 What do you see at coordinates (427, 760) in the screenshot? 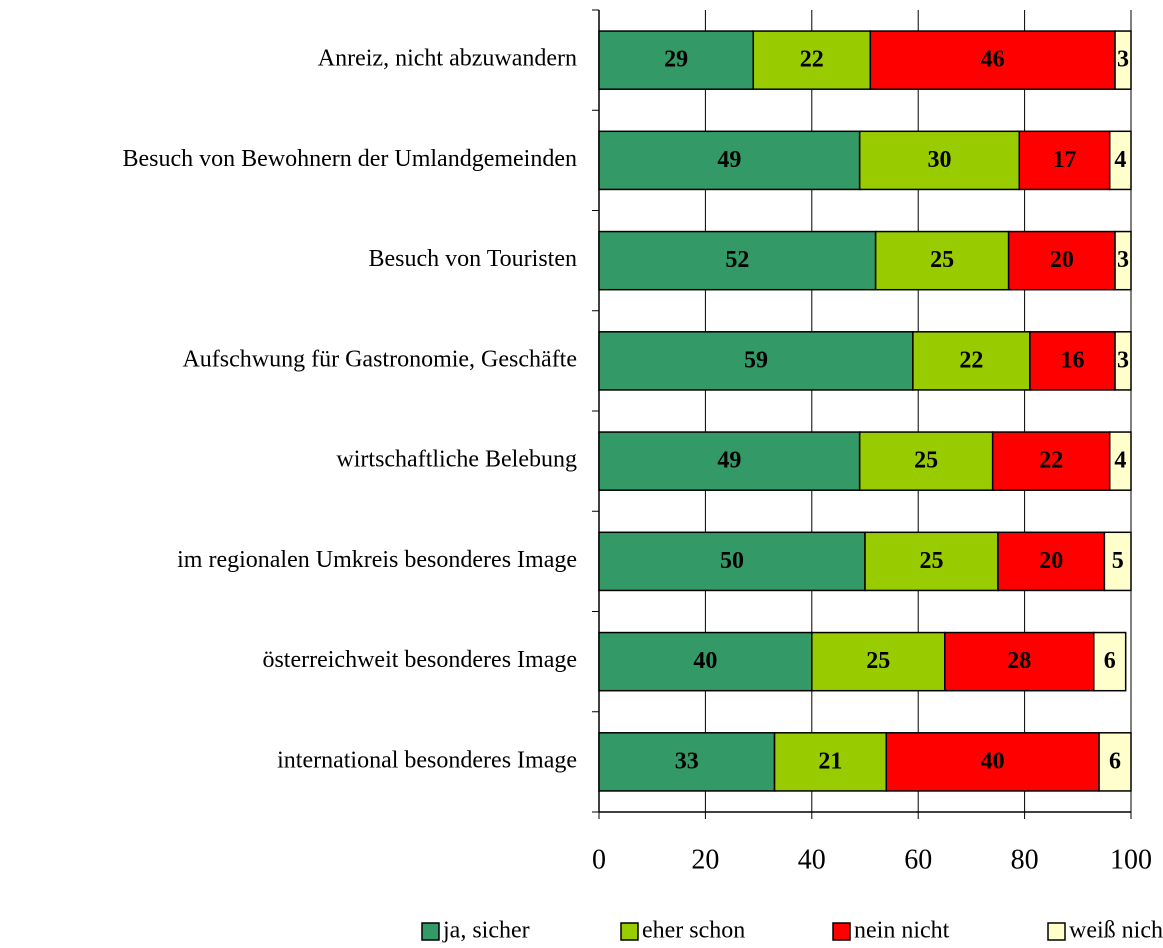
I see `category-label: international besonderes Image` at bounding box center [427, 760].